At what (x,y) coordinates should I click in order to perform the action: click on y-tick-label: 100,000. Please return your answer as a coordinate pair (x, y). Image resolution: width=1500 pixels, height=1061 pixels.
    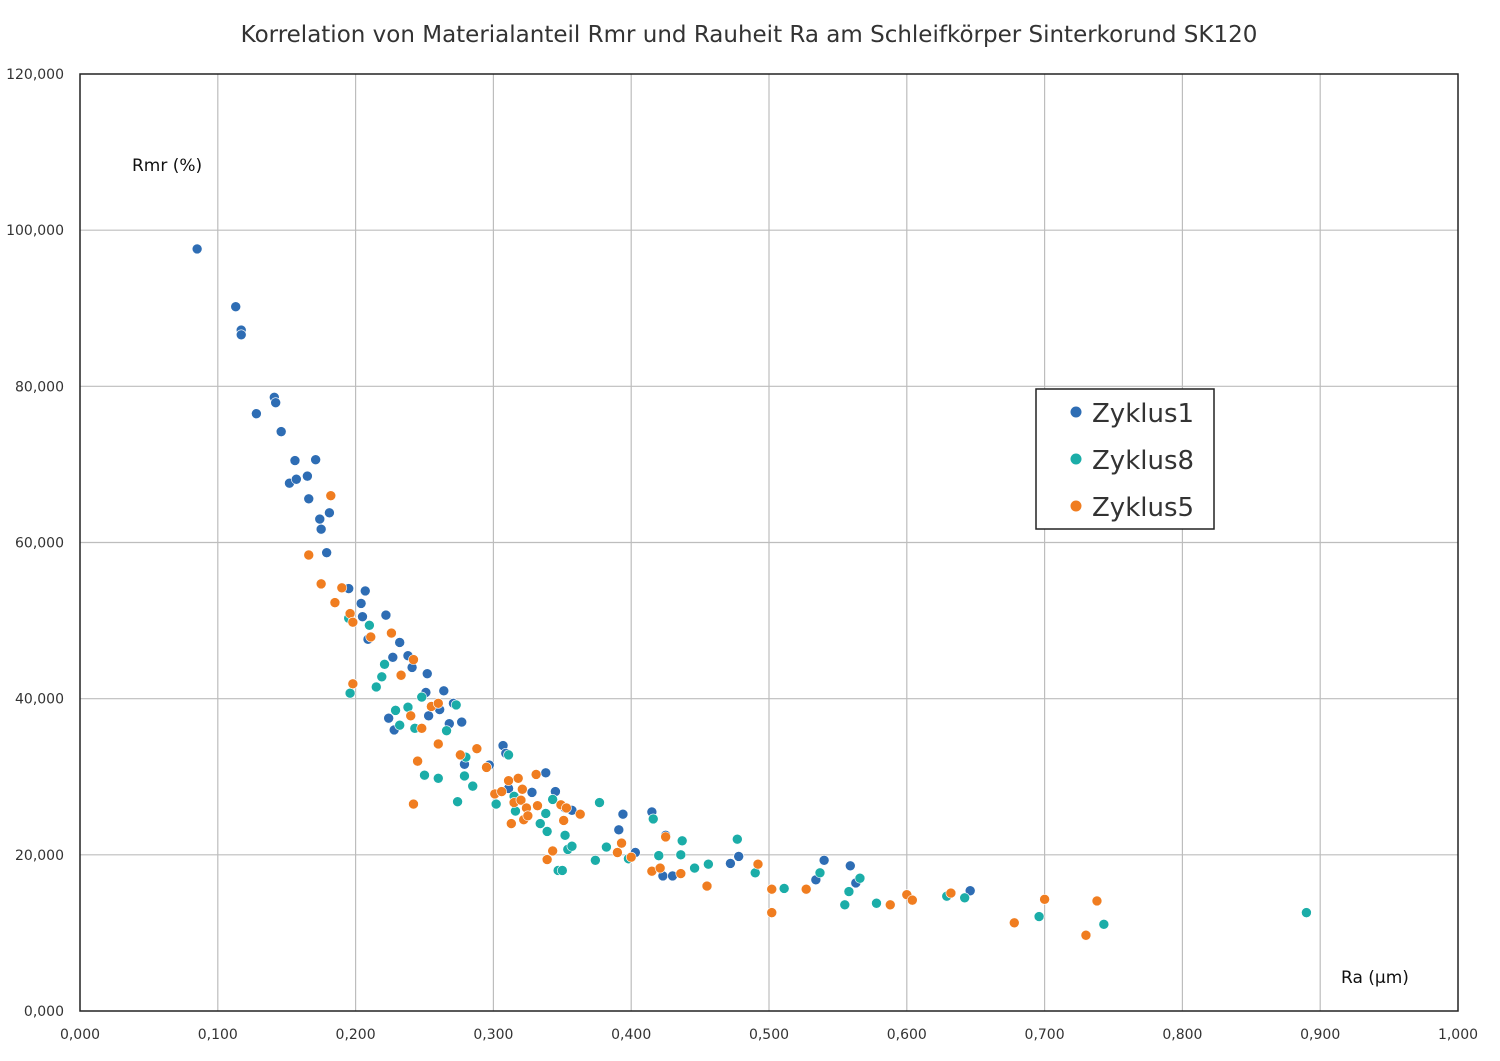
    Looking at the image, I should click on (35, 231).